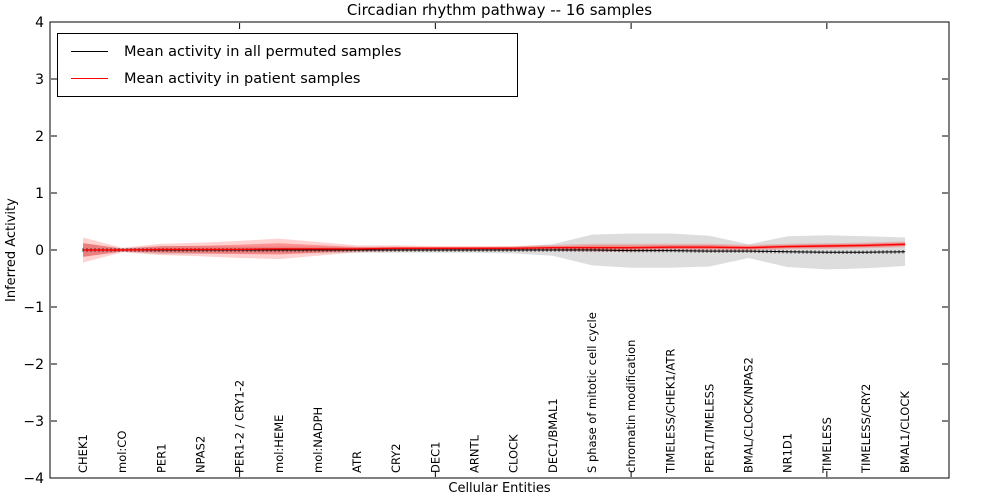 The height and width of the screenshot is (500, 1000). I want to click on x-category-label: PER1-2 / CRY1-2, so click(240, 426).